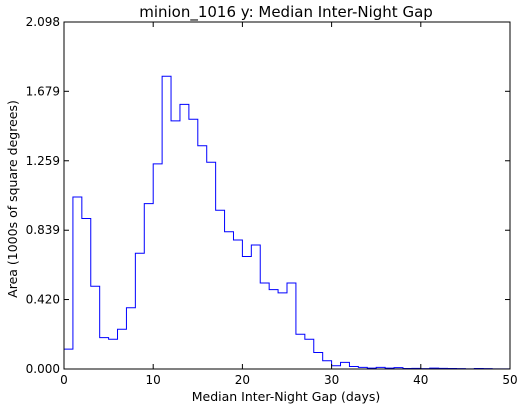 This screenshot has height=411, width=524. I want to click on x-tick-label: 10, so click(153, 380).